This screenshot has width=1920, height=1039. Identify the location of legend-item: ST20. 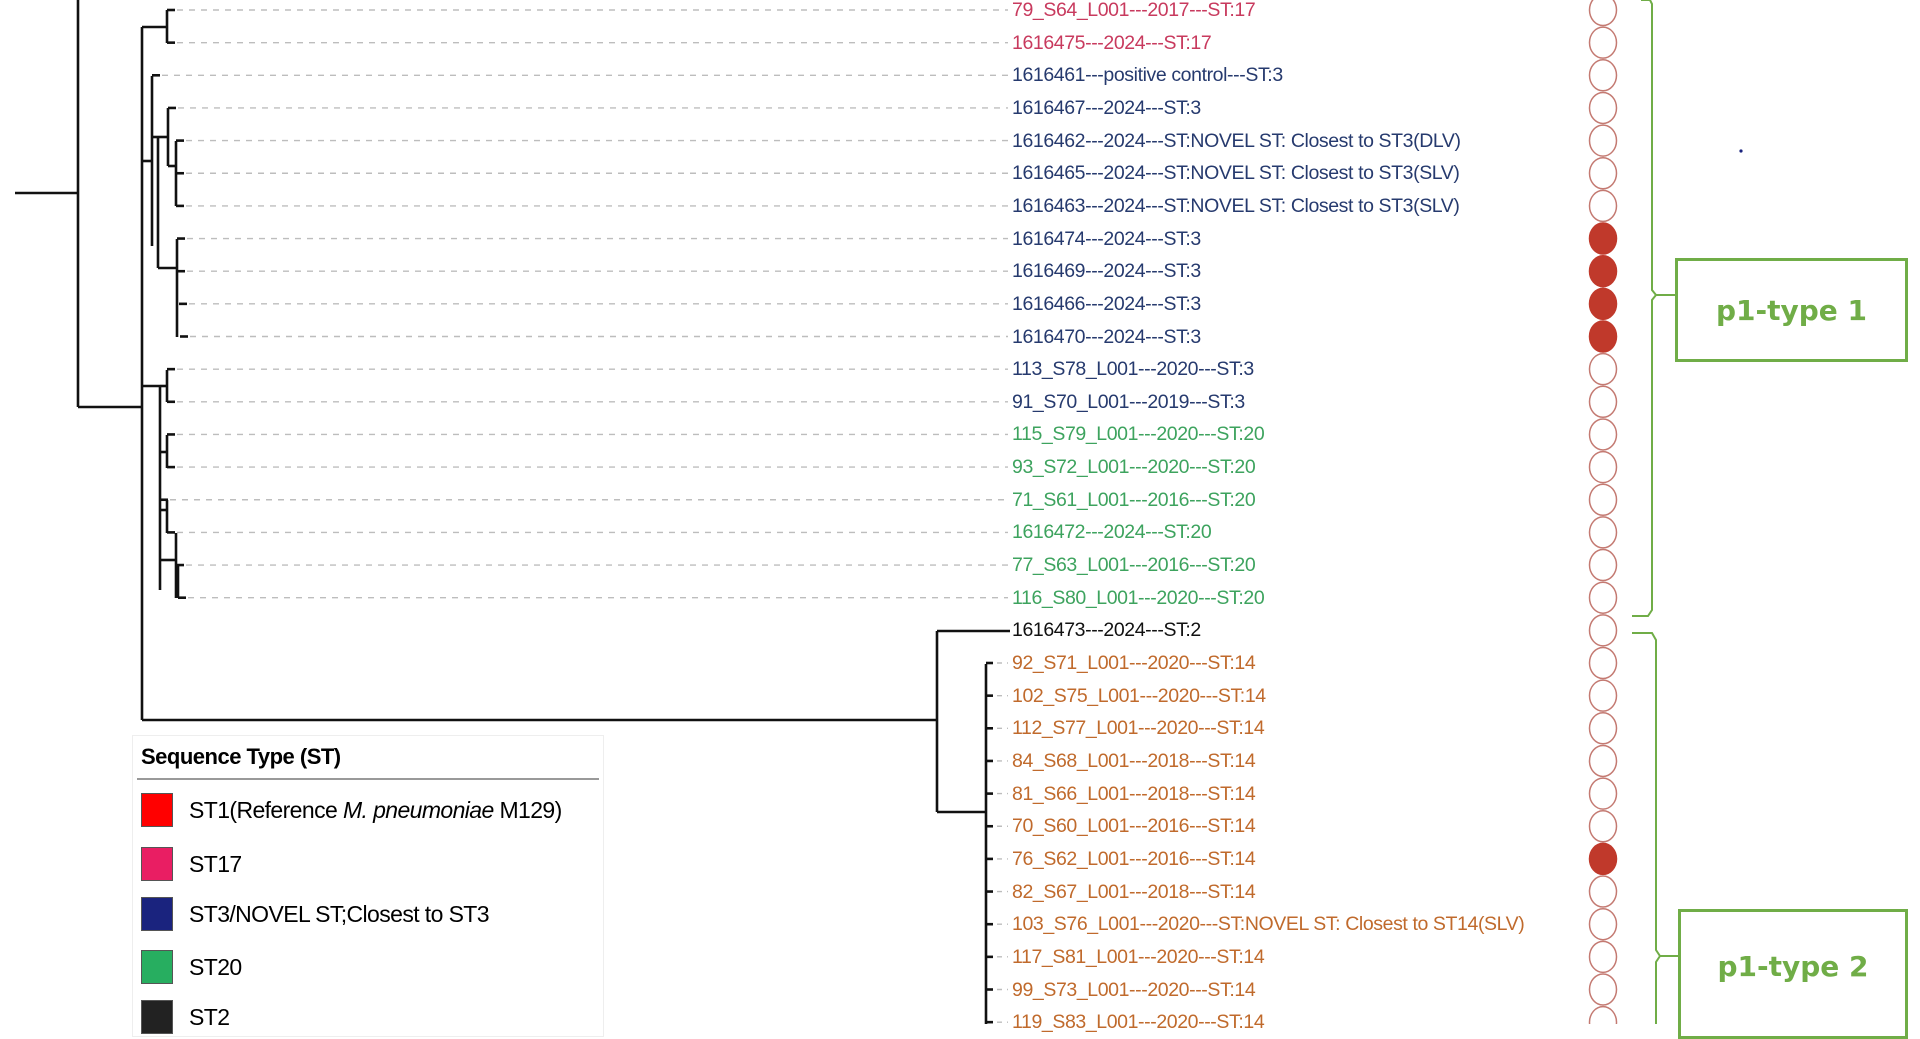
(191, 967).